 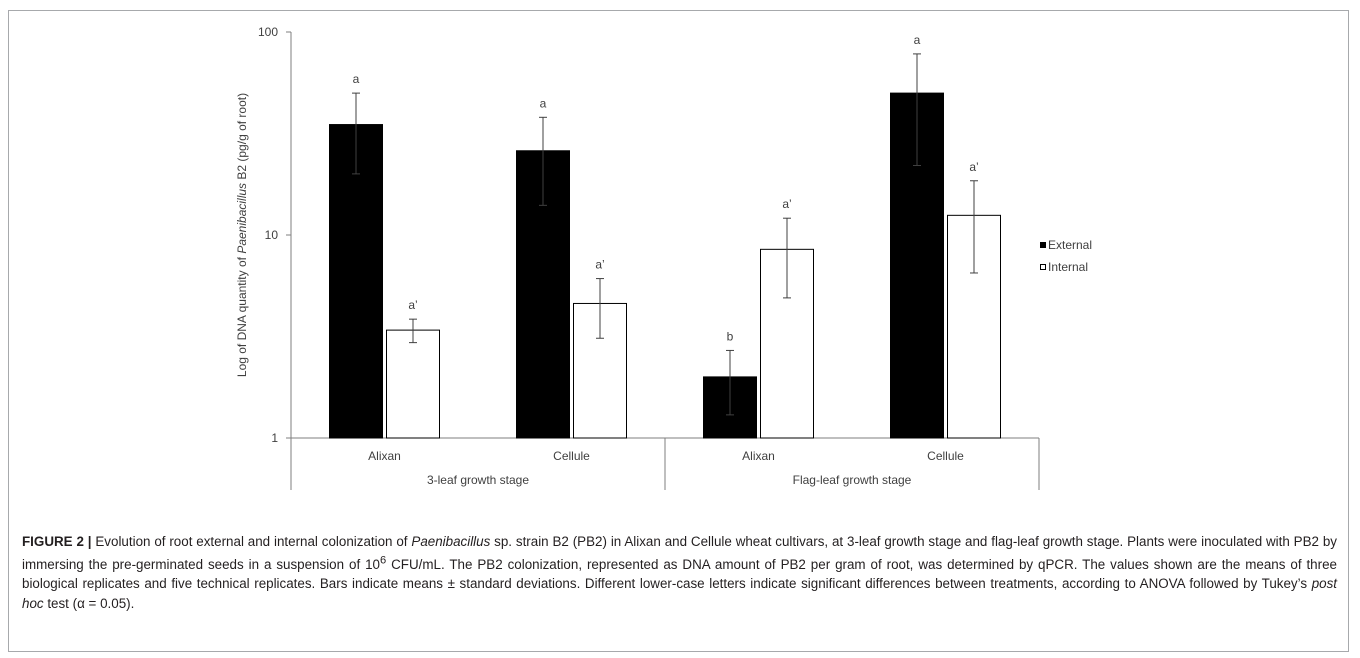 What do you see at coordinates (1043, 245) in the screenshot?
I see `legend-swatch-external` at bounding box center [1043, 245].